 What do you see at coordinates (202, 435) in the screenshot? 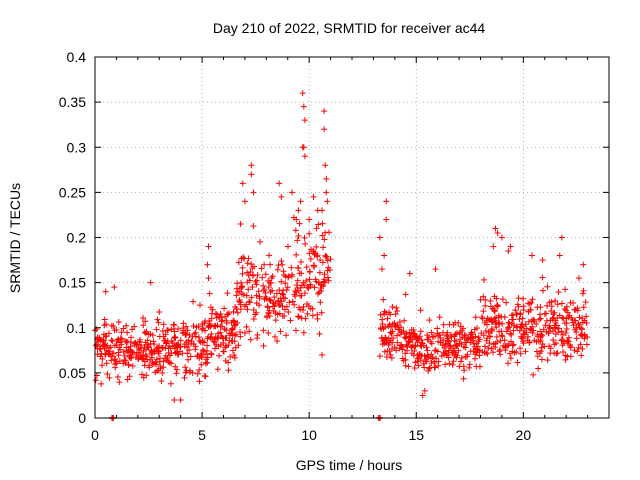
I see `x-tick-label: 5` at bounding box center [202, 435].